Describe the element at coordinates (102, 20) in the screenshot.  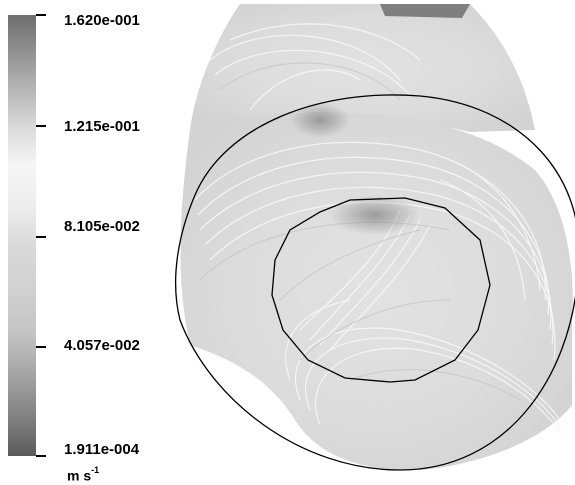
I see `scale-label-max: 1.620e-001` at that location.